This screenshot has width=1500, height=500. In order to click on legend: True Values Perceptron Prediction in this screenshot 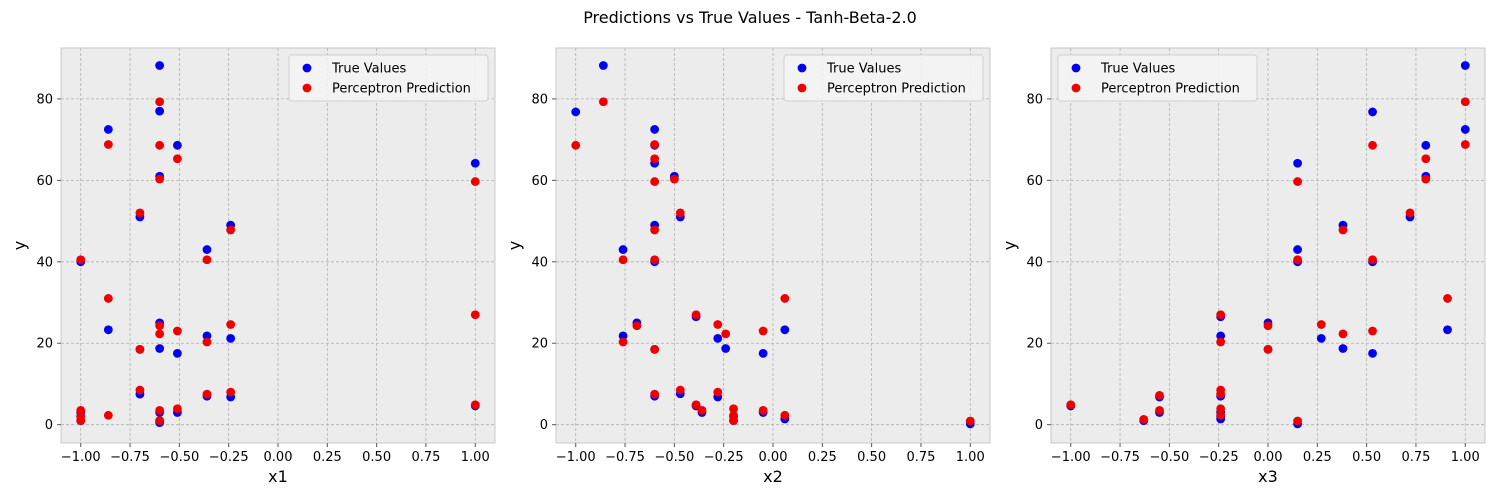, I will do `click(883, 78)`.